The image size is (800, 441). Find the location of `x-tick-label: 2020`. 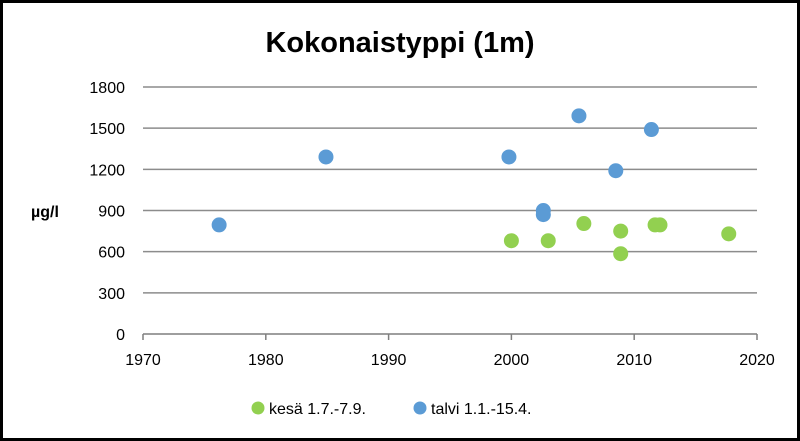

x-tick-label: 2020 is located at coordinates (757, 360).